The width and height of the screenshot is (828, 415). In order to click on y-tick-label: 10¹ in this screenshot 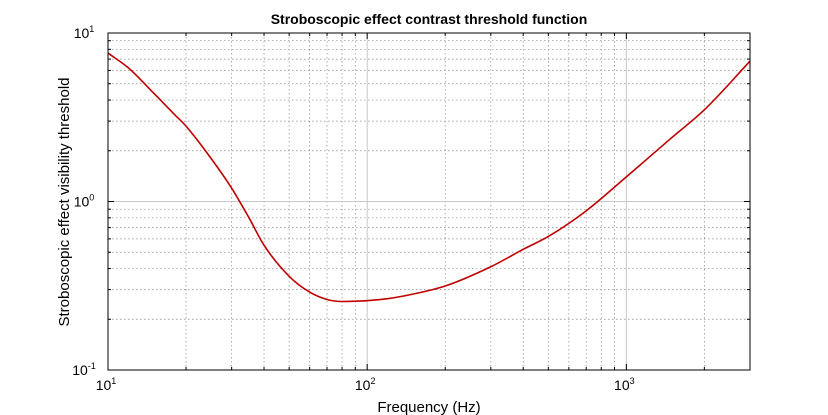, I will do `click(84, 32)`.